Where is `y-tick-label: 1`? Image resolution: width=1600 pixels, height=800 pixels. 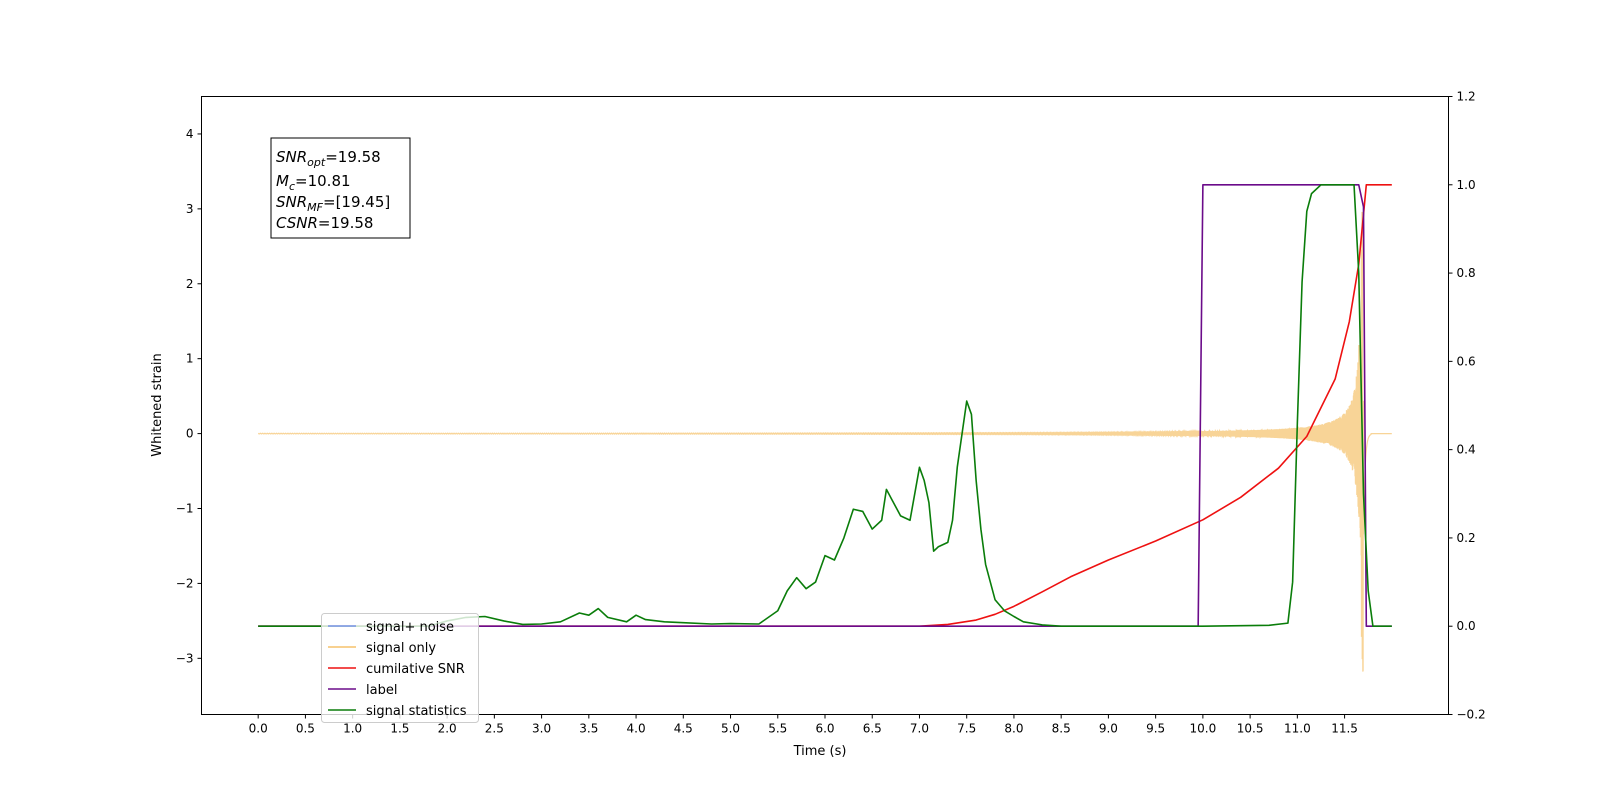
y-tick-label: 1 is located at coordinates (190, 359).